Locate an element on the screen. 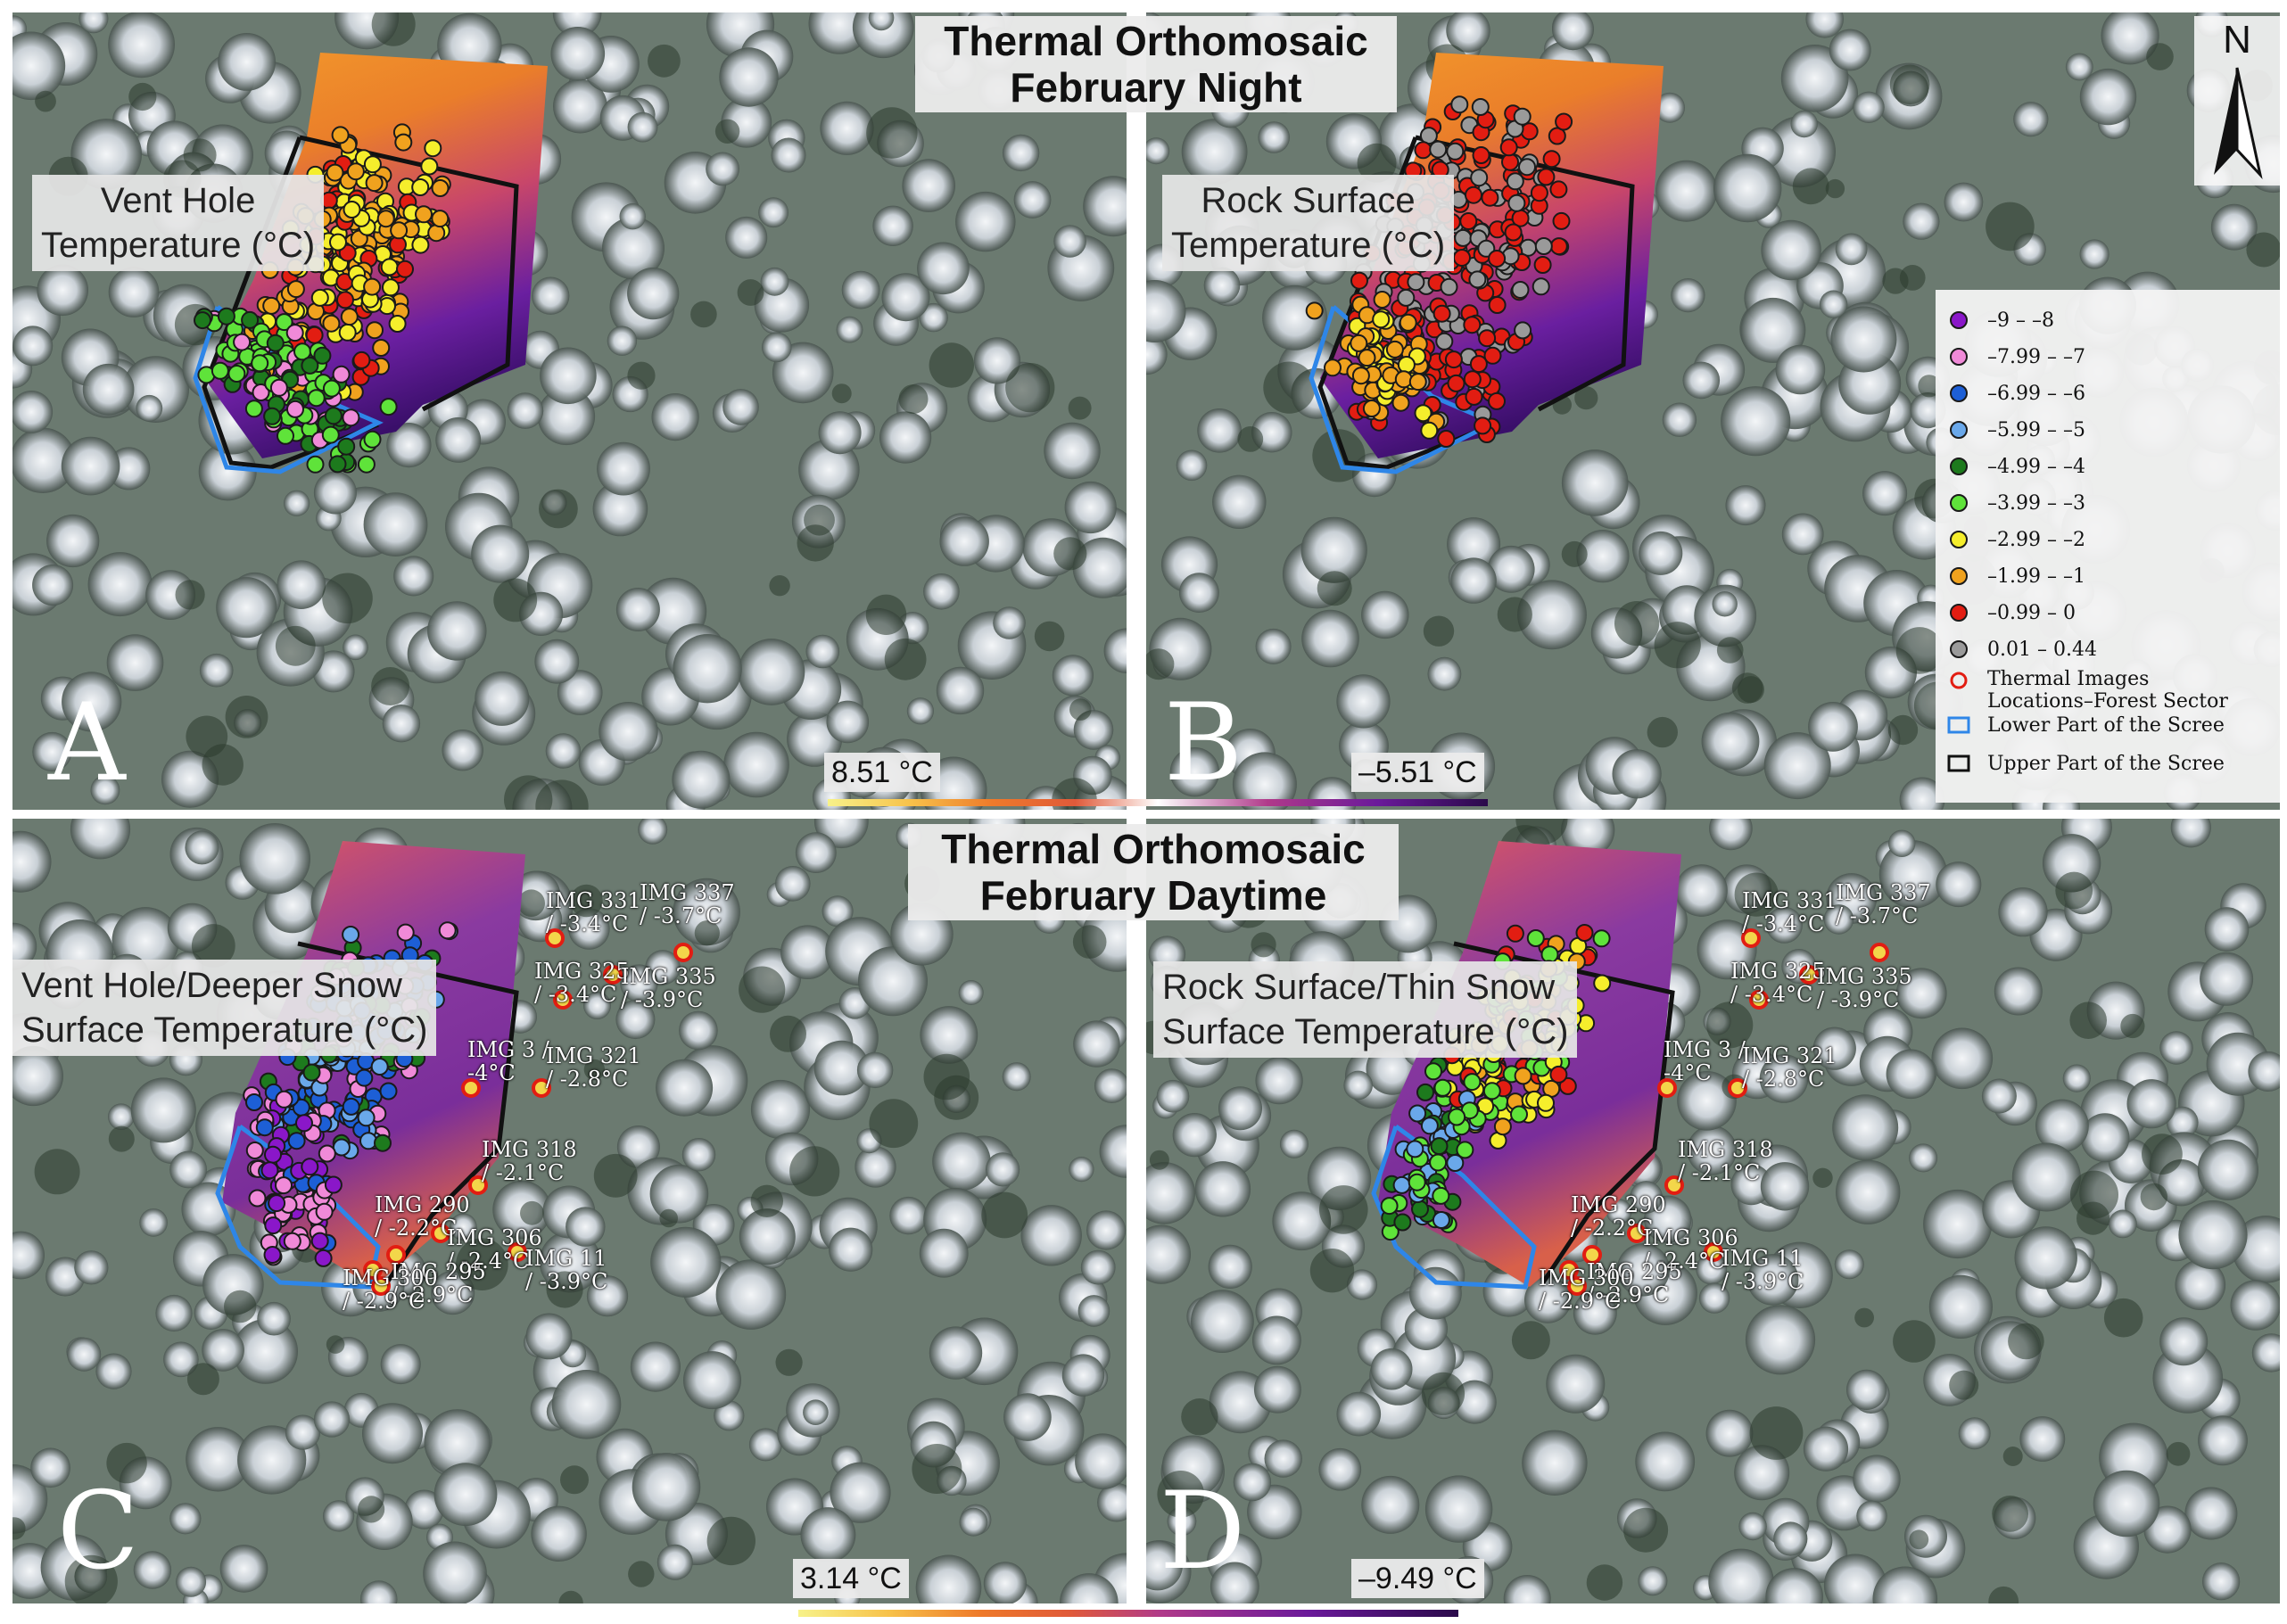 The image size is (2287, 1624). thermal-image-label: IMG 331/ -3.4°C is located at coordinates (593, 912).